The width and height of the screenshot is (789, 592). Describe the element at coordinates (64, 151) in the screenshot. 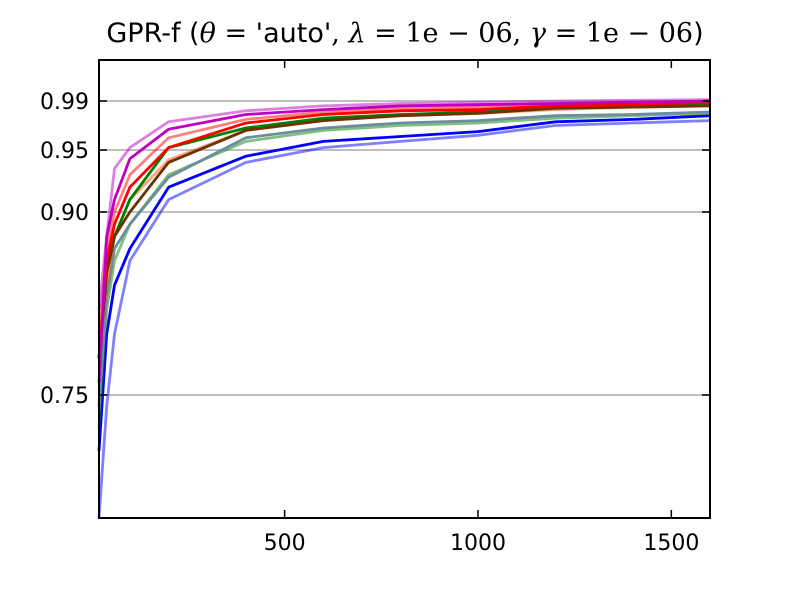

I see `y-tick-label: 0.95` at that location.